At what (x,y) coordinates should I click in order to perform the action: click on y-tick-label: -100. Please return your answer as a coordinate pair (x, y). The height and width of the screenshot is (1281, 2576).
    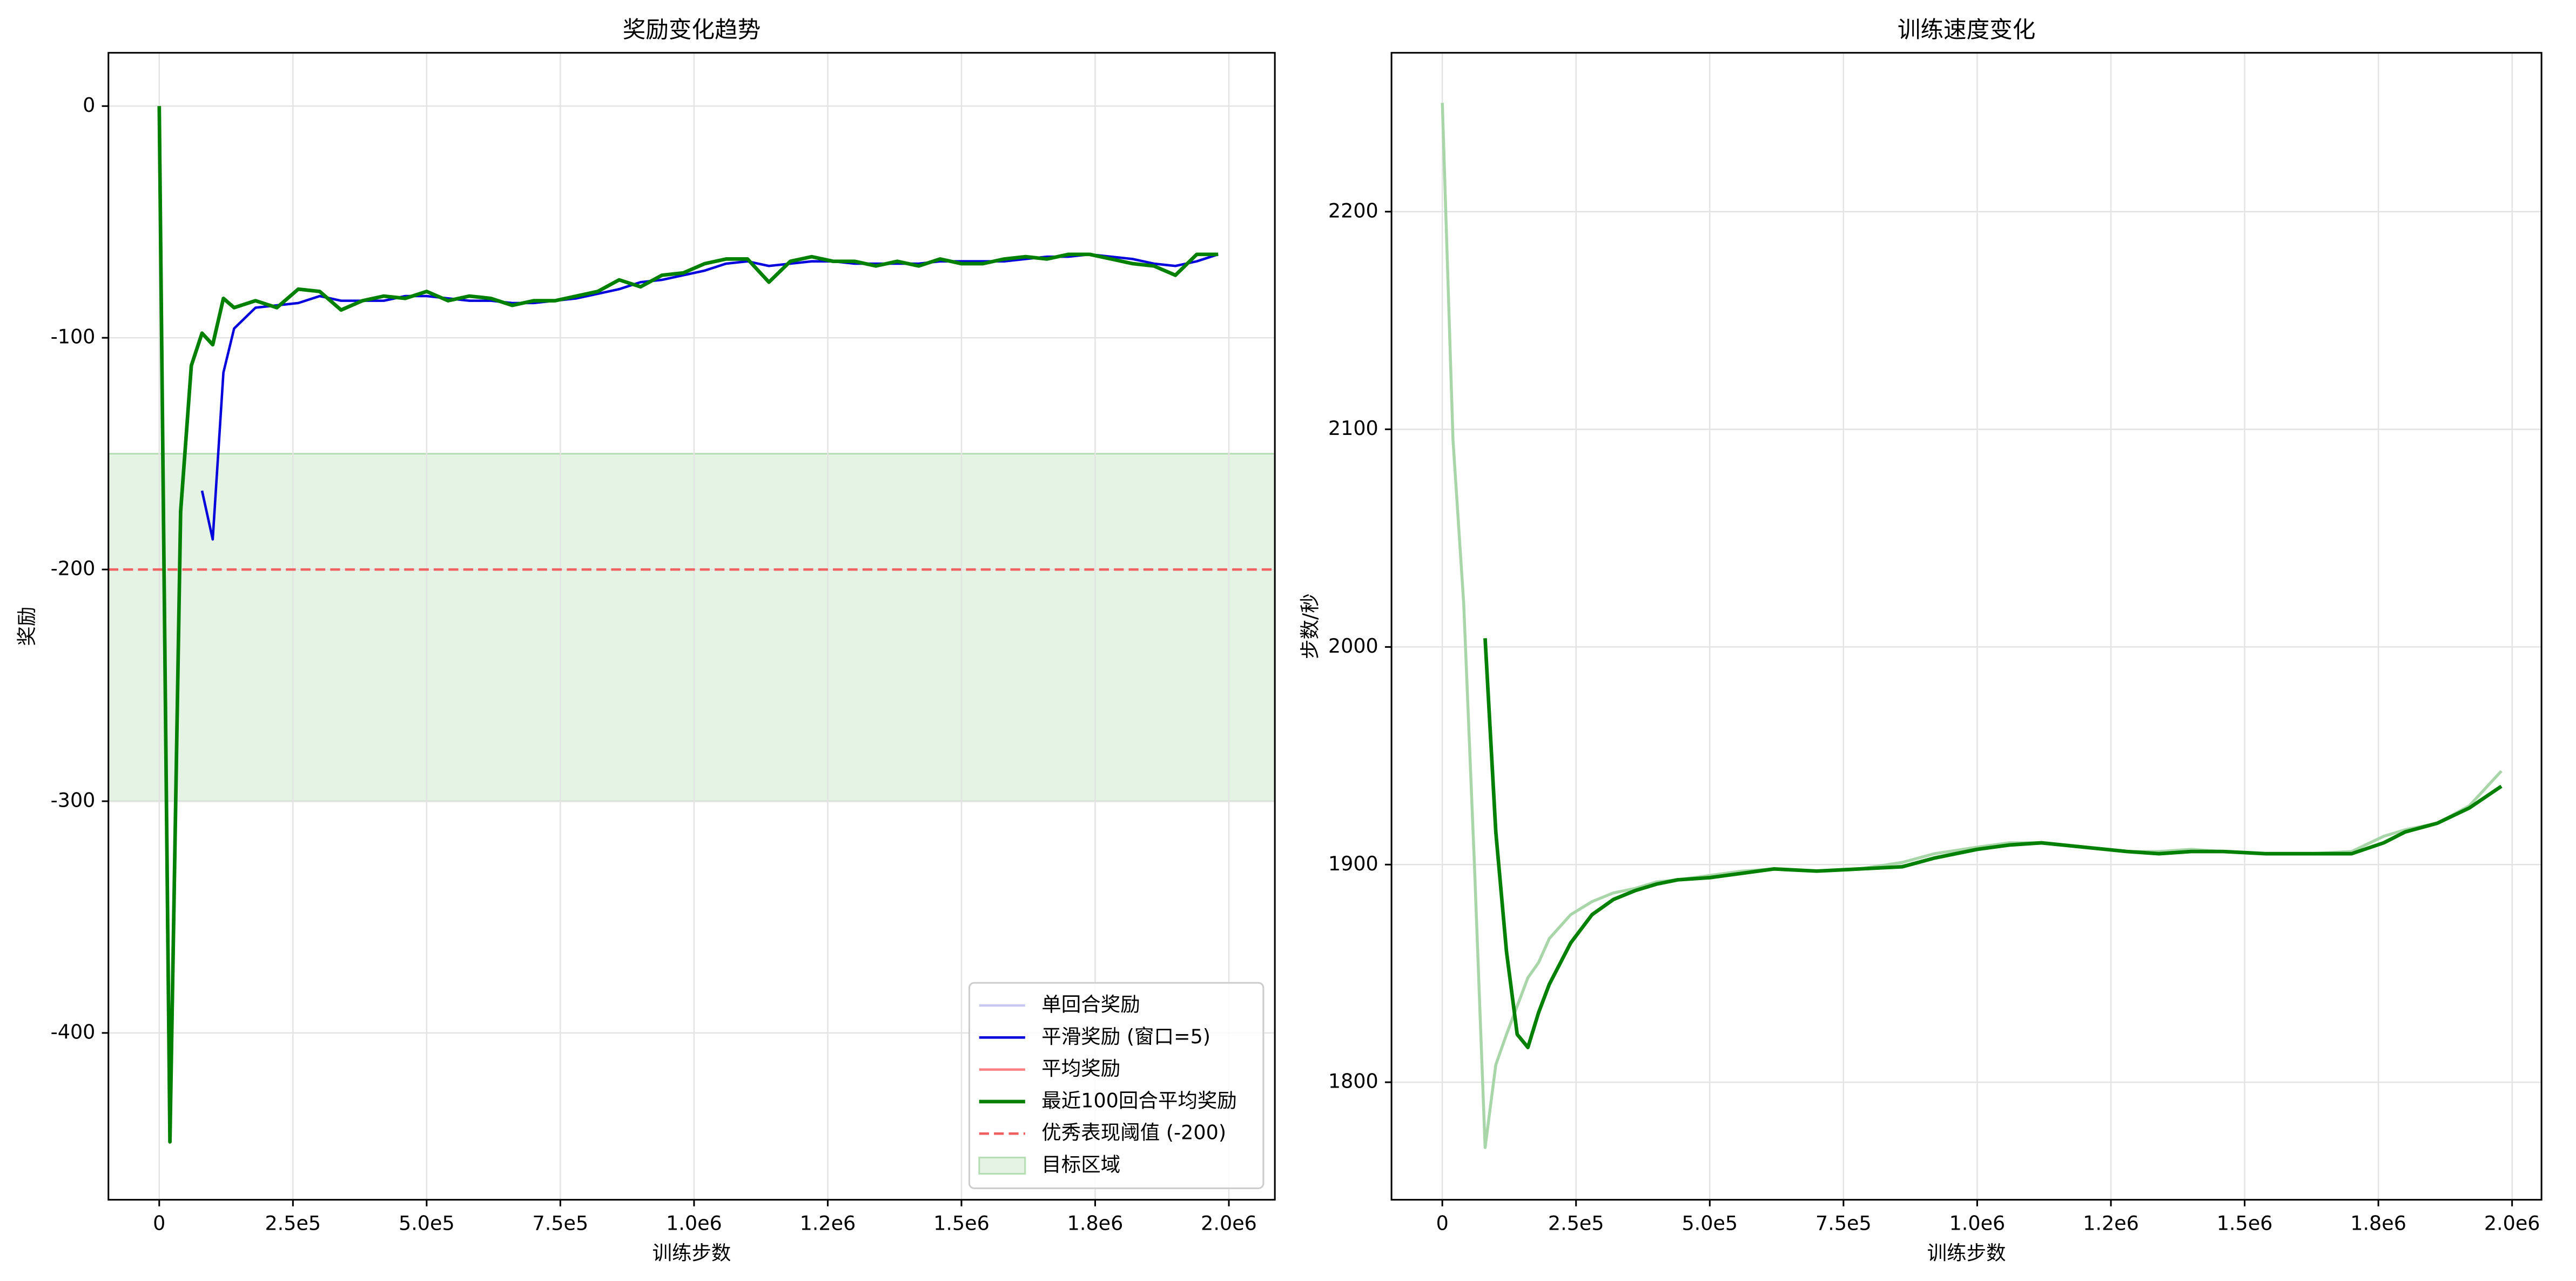
    Looking at the image, I should click on (73, 337).